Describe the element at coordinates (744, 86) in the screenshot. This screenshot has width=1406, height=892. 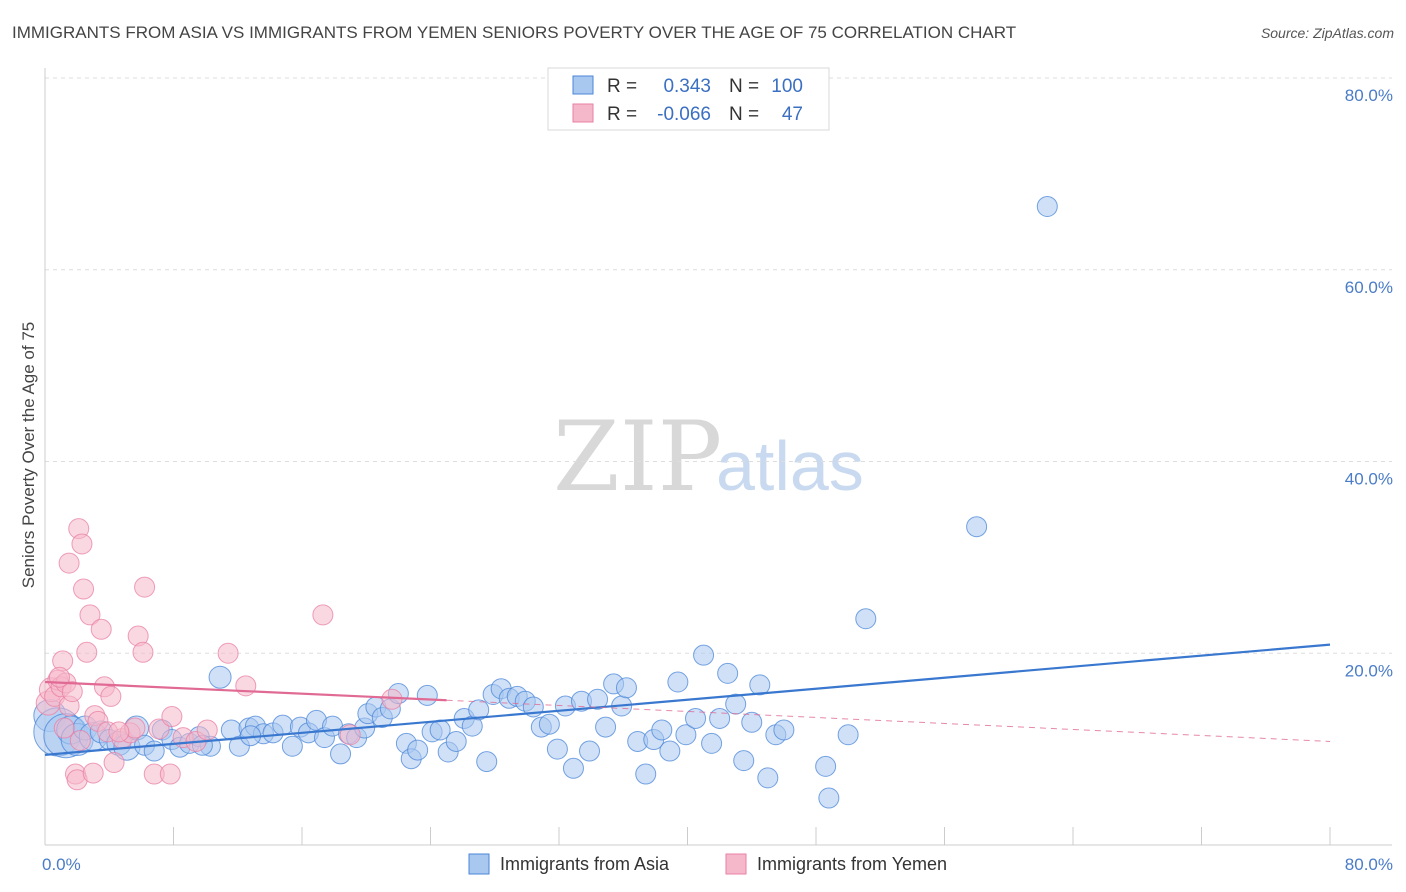
I see `legend-n-label-asia: N =` at that location.